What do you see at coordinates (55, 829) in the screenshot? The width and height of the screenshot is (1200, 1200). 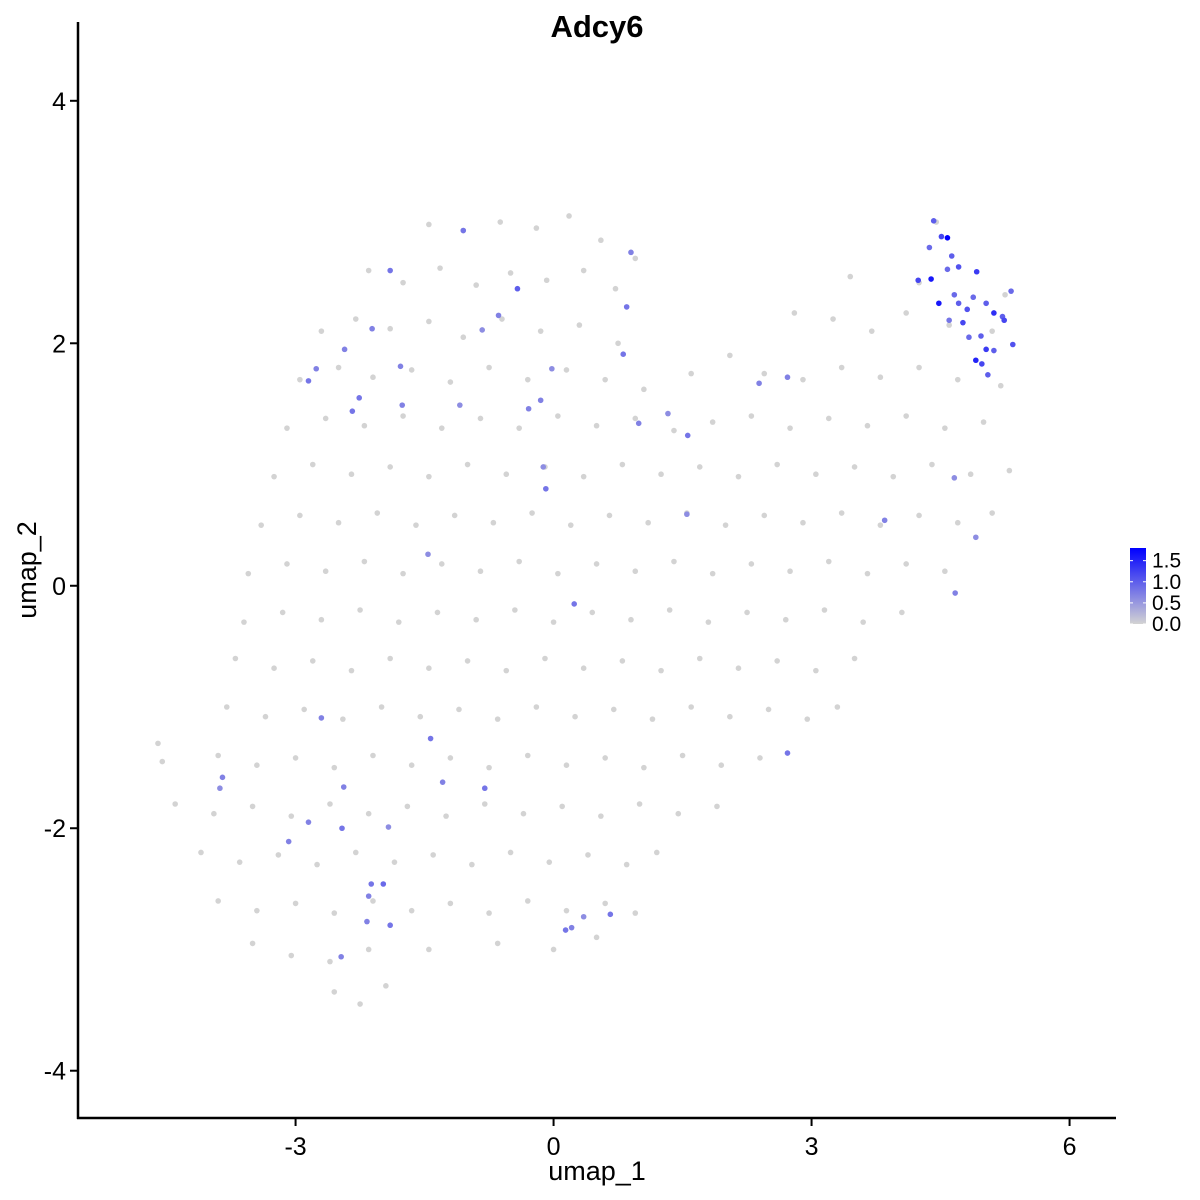 I see `y-tick-label: -2` at bounding box center [55, 829].